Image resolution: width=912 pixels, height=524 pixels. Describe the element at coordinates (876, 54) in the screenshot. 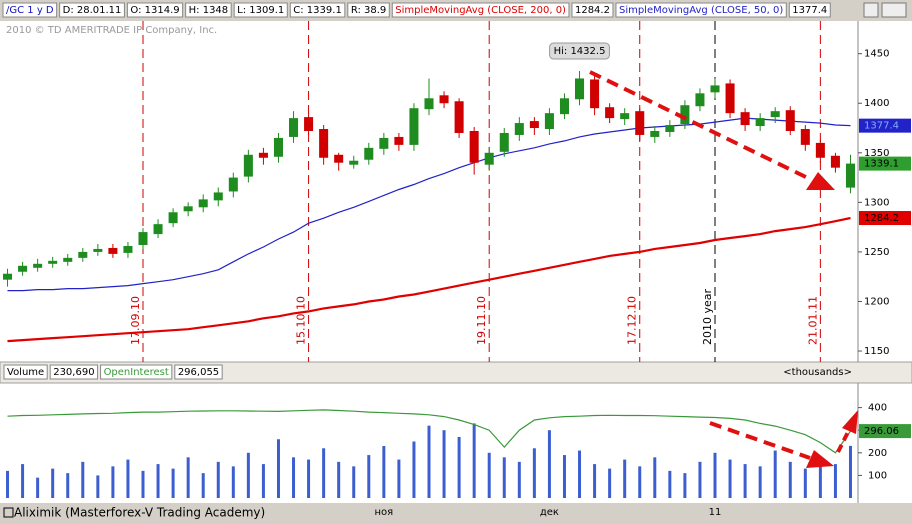

I see `y-tick-label: 1450` at that location.